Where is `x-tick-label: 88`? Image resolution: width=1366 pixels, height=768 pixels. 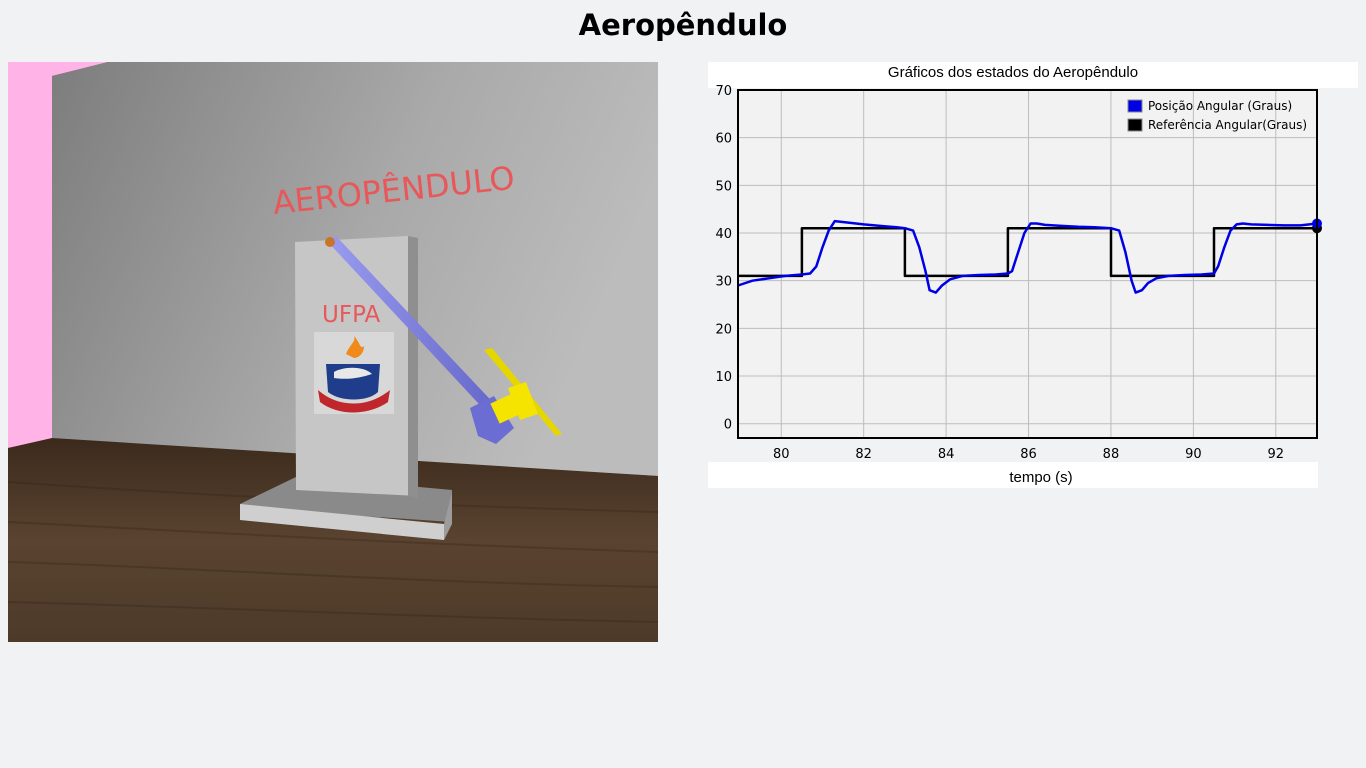
x-tick-label: 88 is located at coordinates (1111, 454).